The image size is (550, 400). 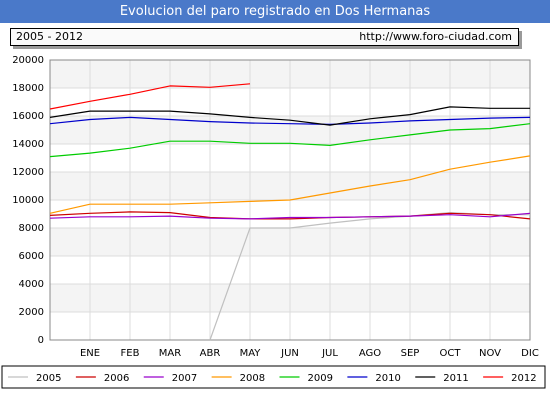 I want to click on series-line-2011, so click(x=289, y=116).